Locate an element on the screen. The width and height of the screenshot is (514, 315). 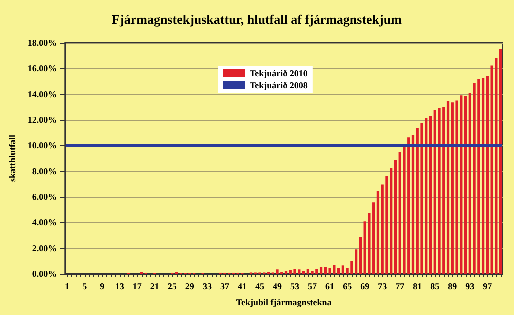
x-tick-label: 77 is located at coordinates (401, 287).